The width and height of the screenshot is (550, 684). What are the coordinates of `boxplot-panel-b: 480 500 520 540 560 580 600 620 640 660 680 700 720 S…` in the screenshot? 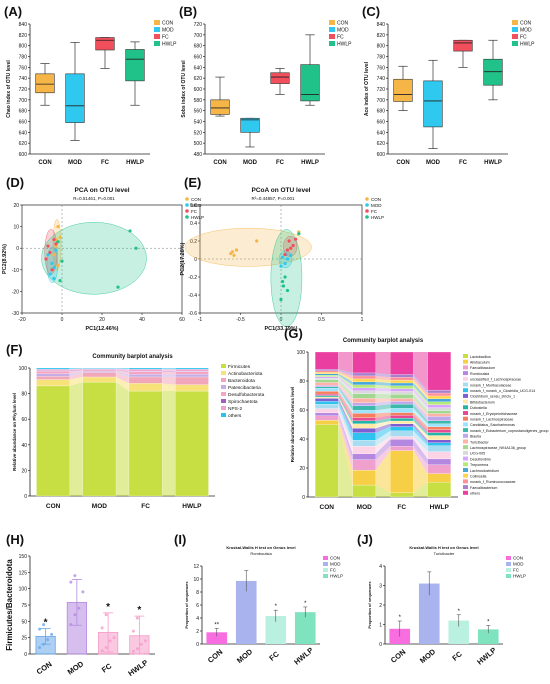 It's located at (266, 93).